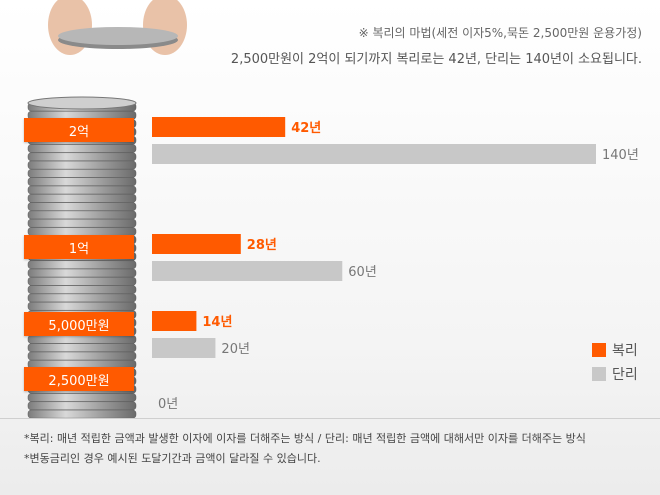  What do you see at coordinates (620, 155) in the screenshot?
I see `data-label-simple: 140년` at bounding box center [620, 155].